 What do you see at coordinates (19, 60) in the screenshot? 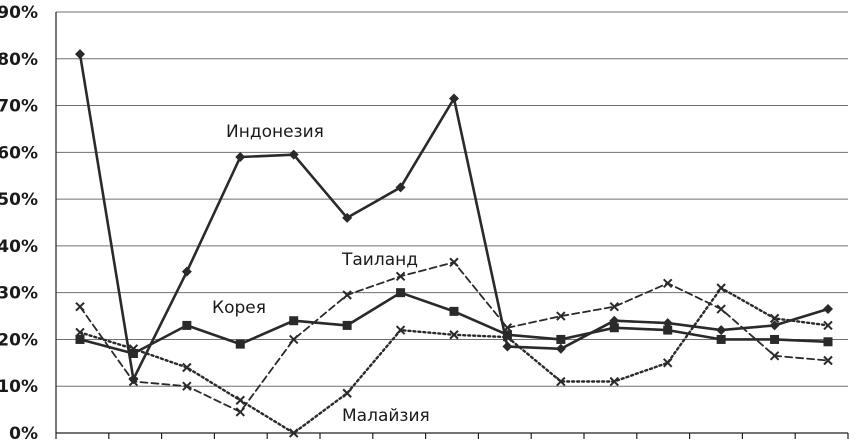
I see `y-tick-label: 80%` at bounding box center [19, 60].